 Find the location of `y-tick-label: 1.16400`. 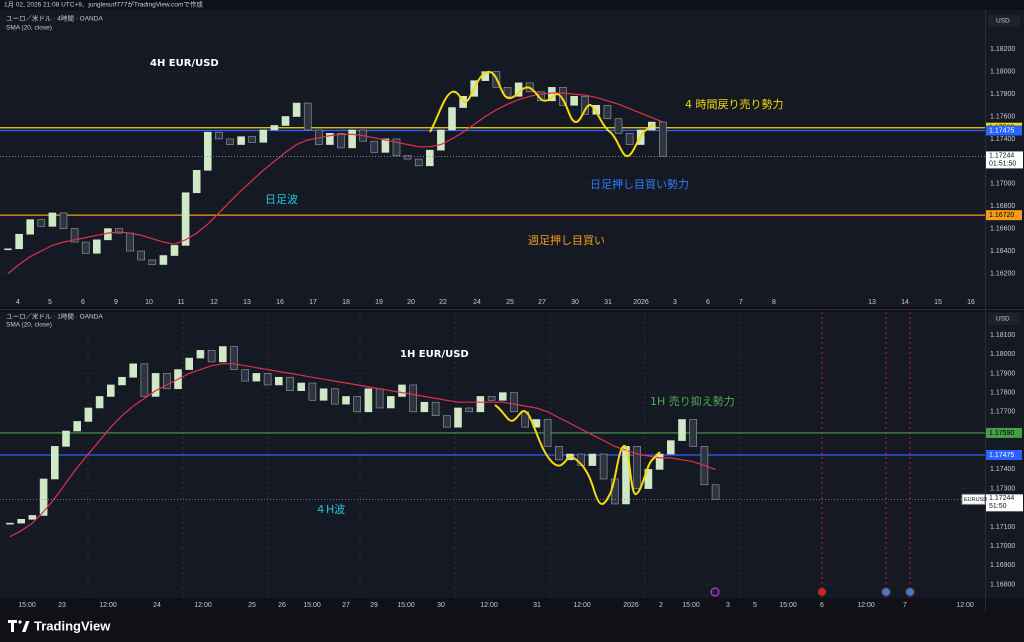

y-tick-label: 1.16400 is located at coordinates (1002, 251).